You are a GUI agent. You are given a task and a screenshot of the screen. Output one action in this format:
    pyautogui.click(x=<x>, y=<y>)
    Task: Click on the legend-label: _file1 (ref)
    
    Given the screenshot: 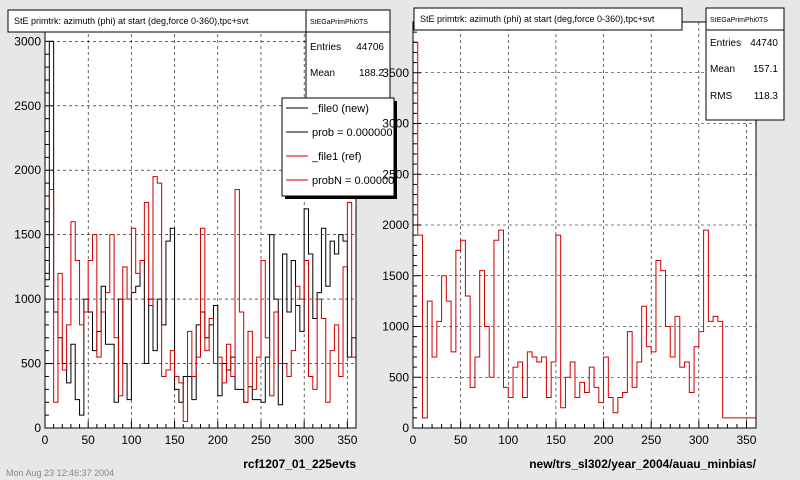 What is the action you would take?
    pyautogui.click(x=336, y=157)
    